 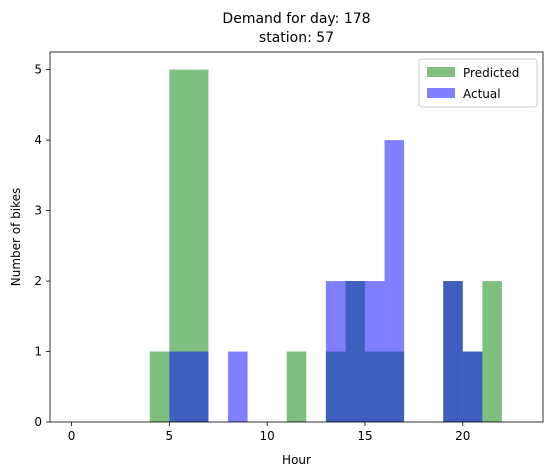 I want to click on x-axis-label: Hour, so click(x=296, y=460).